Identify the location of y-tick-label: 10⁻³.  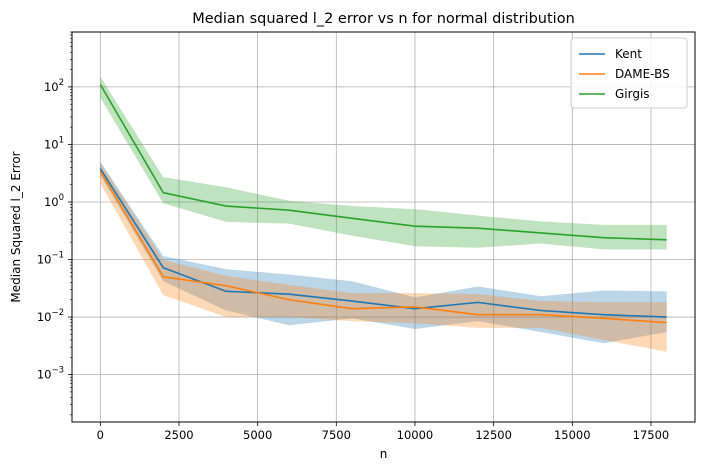
(50, 374).